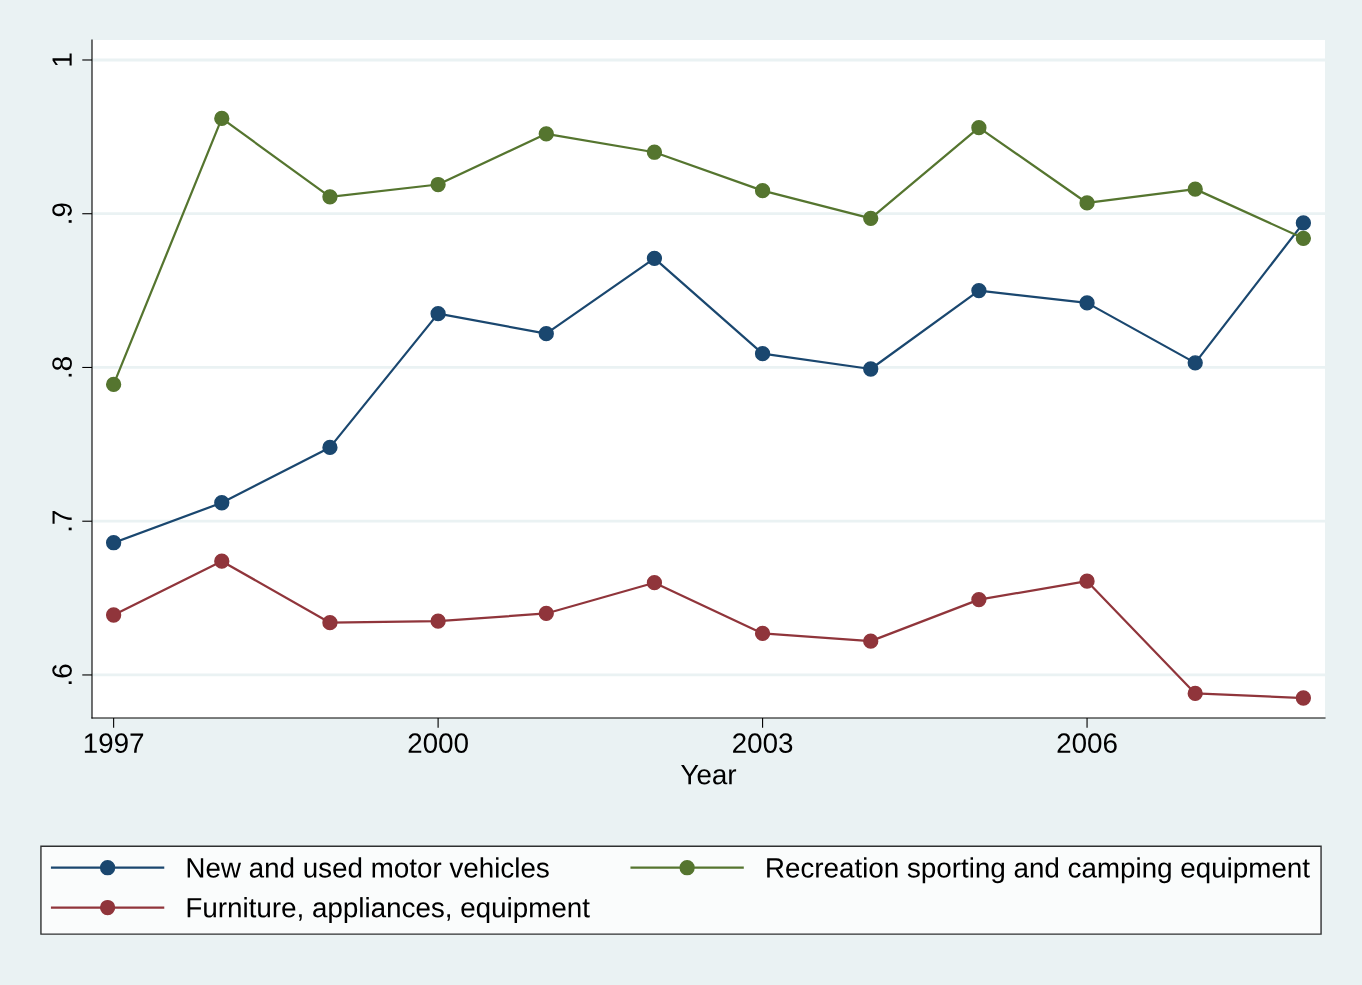 The height and width of the screenshot is (985, 1362). I want to click on x-axis-title: Year, so click(709, 775).